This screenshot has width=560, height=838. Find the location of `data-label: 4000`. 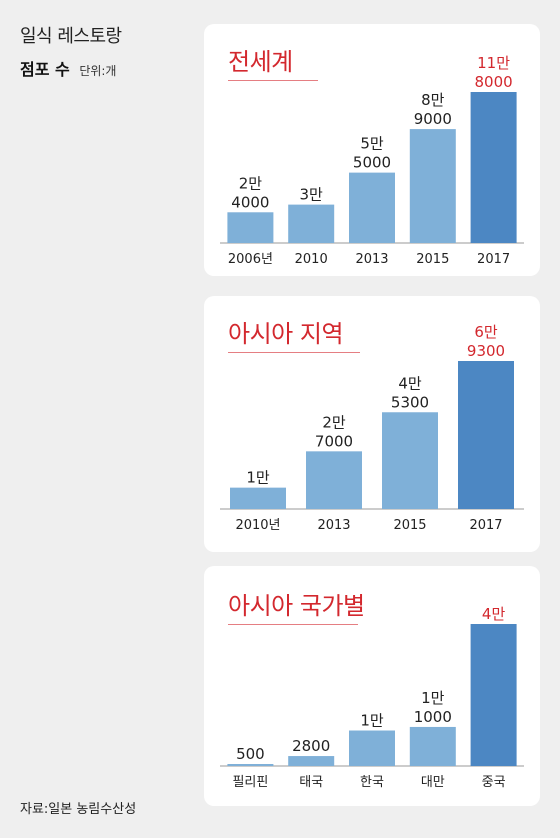

data-label: 4000 is located at coordinates (250, 202).